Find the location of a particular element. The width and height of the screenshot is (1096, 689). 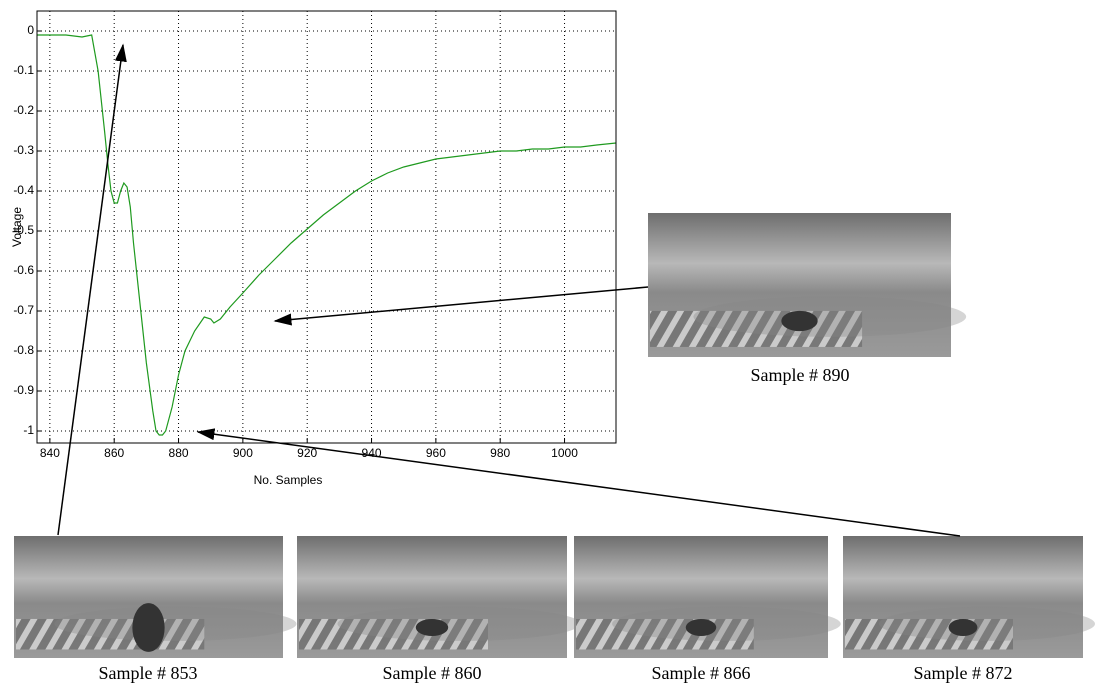

x-axis-label: No. Samples is located at coordinates (288, 480).